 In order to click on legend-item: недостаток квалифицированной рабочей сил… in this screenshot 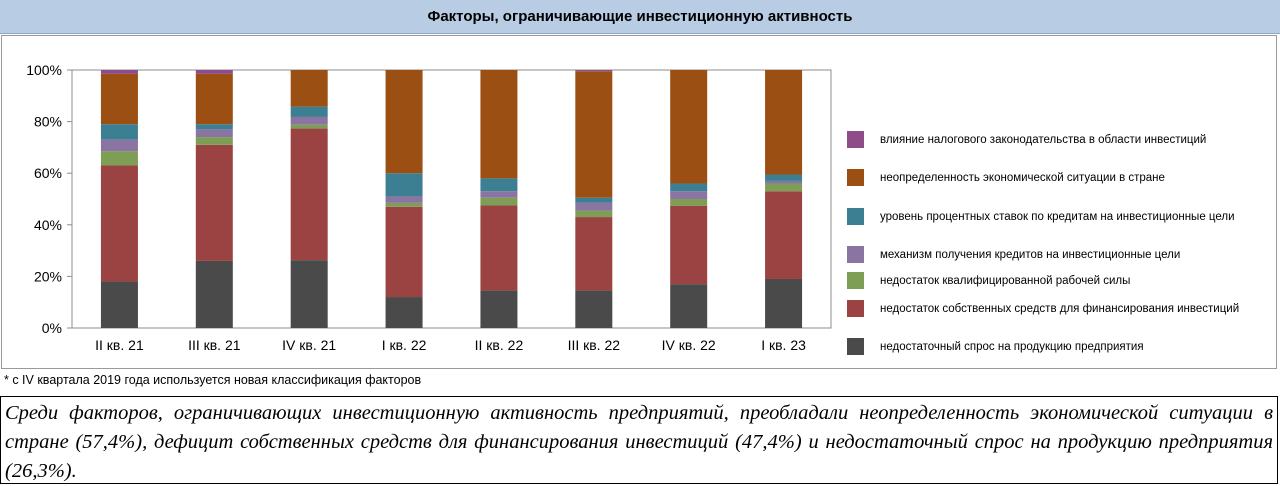, I will do `click(1048, 280)`.